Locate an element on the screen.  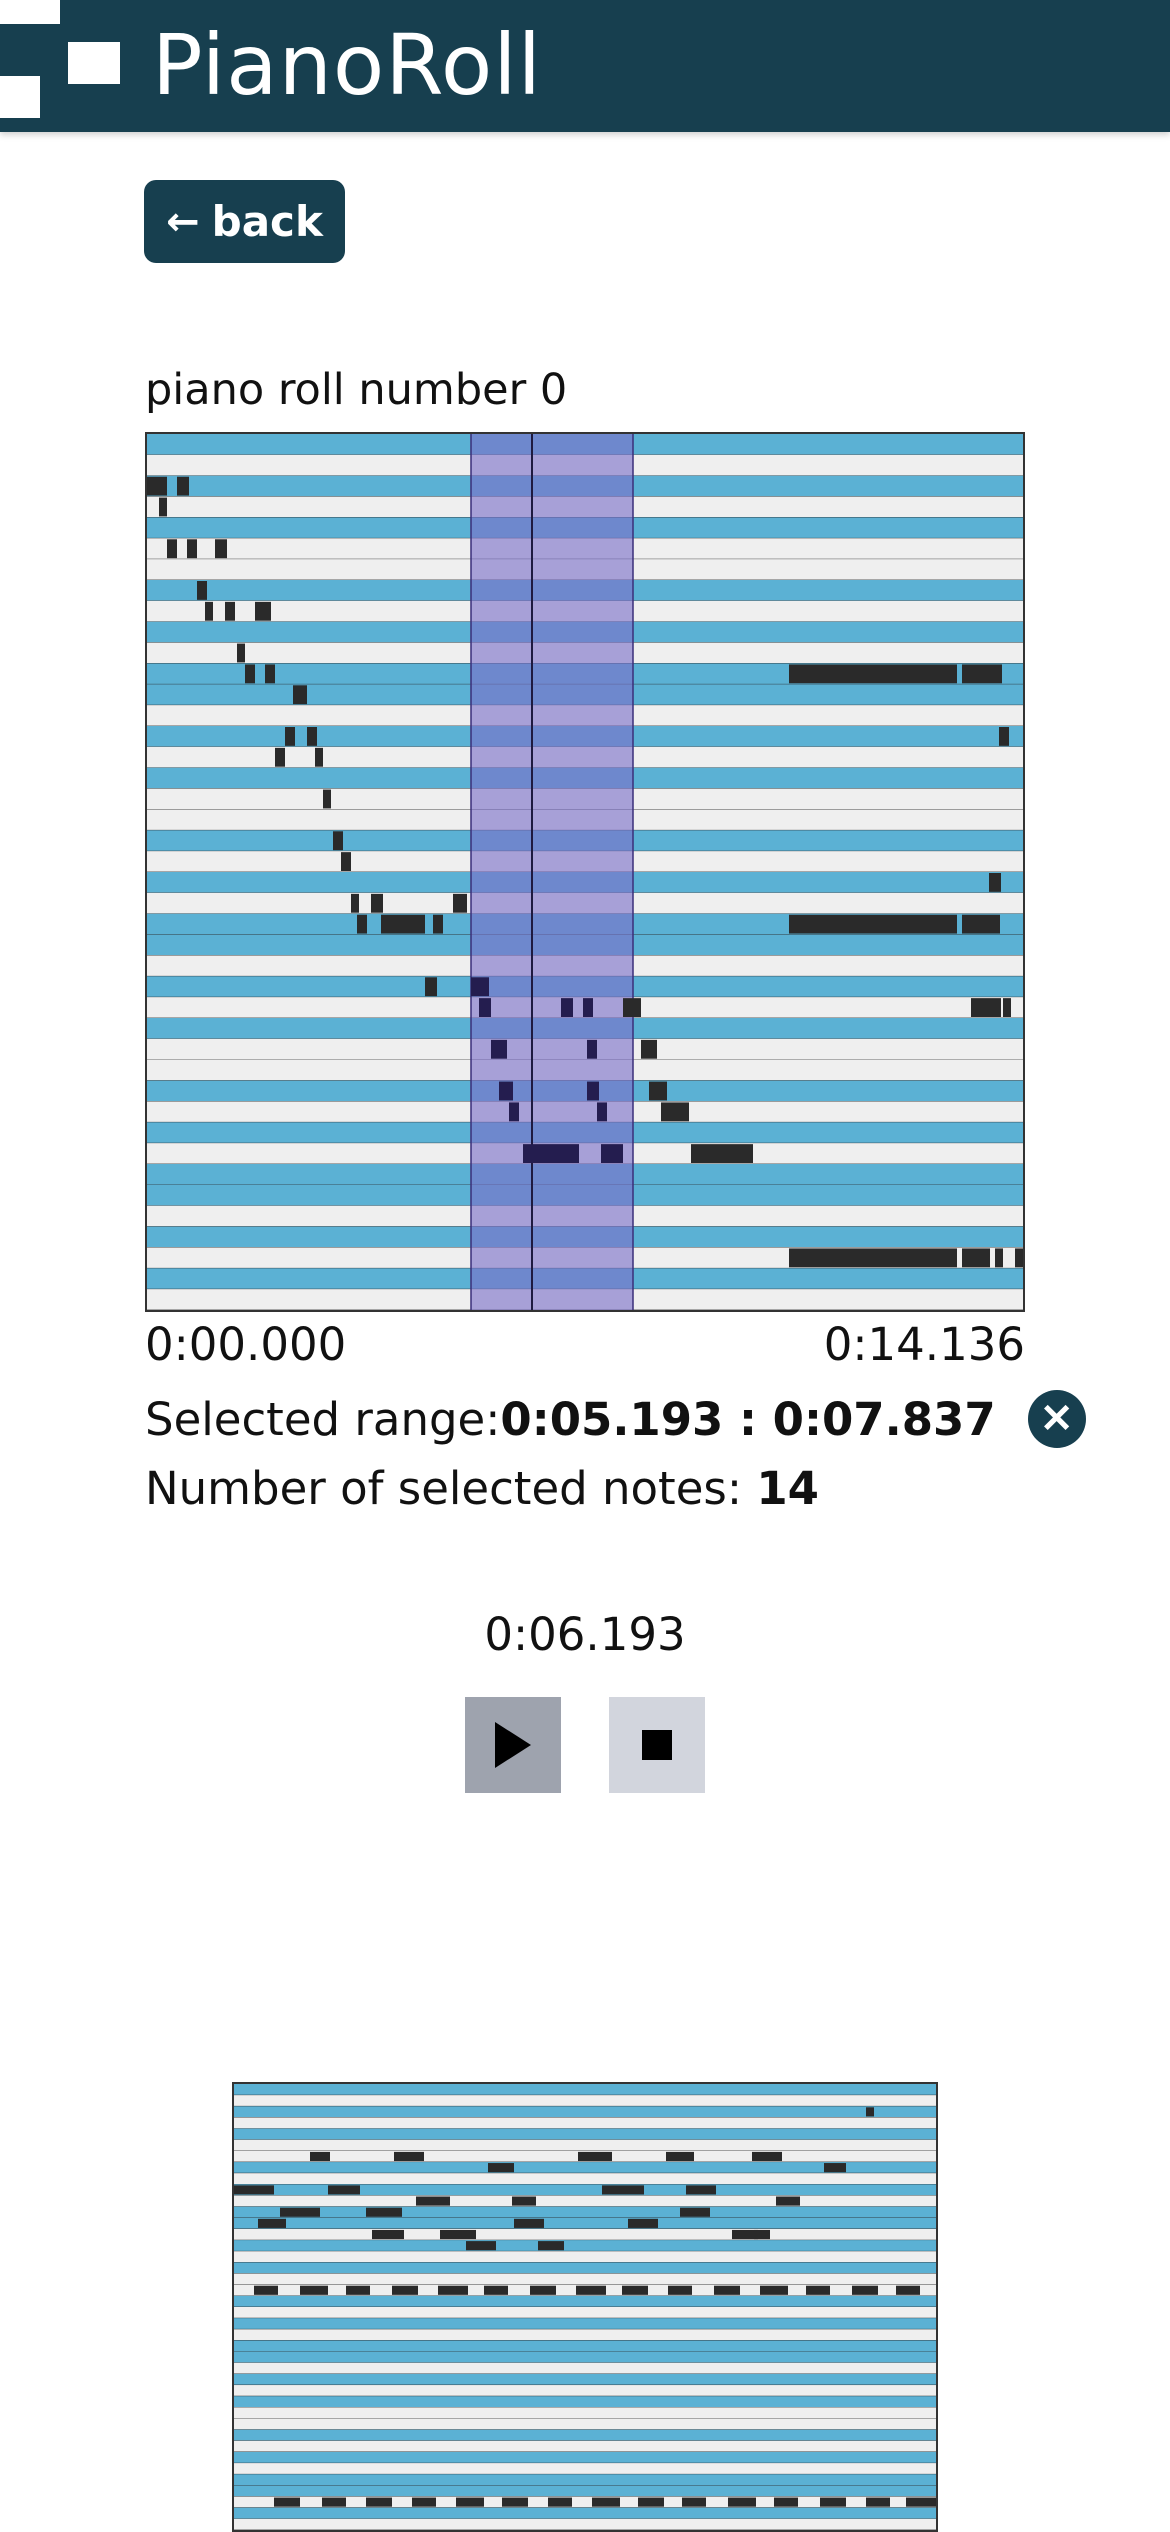
clear-selection-button: ✕ is located at coordinates (1056, 1419).